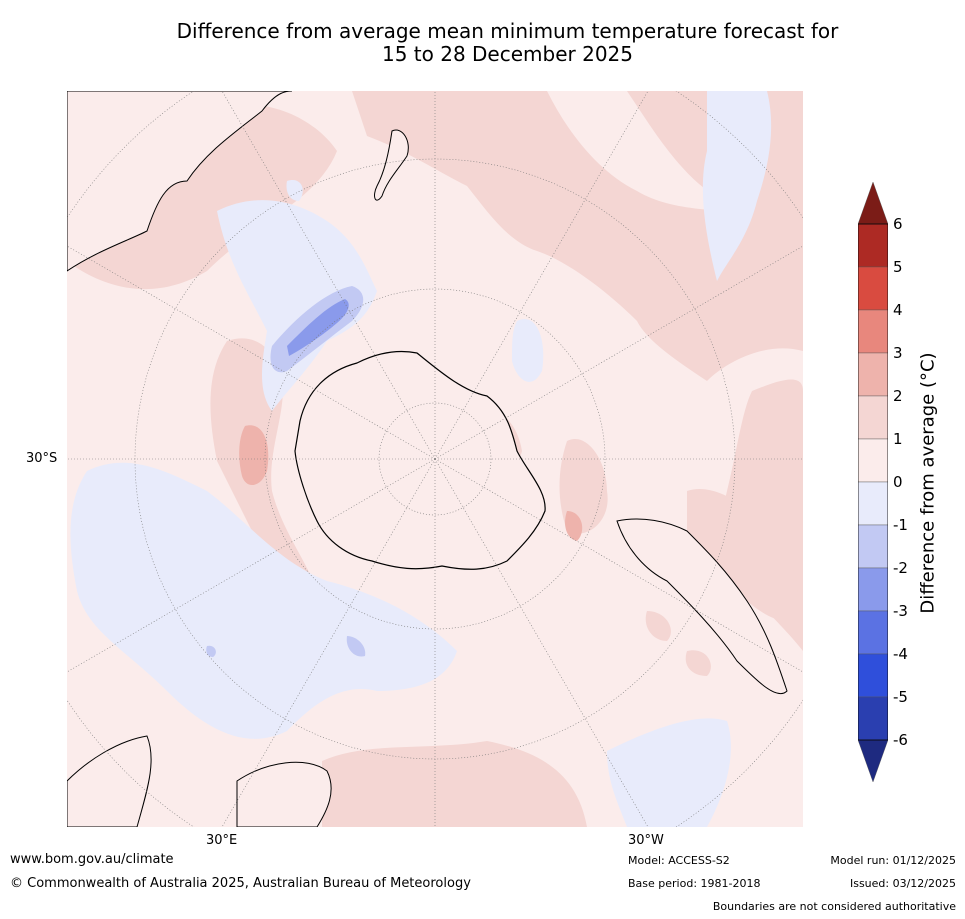  Describe the element at coordinates (873, 718) in the screenshot. I see `colorbar-bin-minus6-minus5` at that location.